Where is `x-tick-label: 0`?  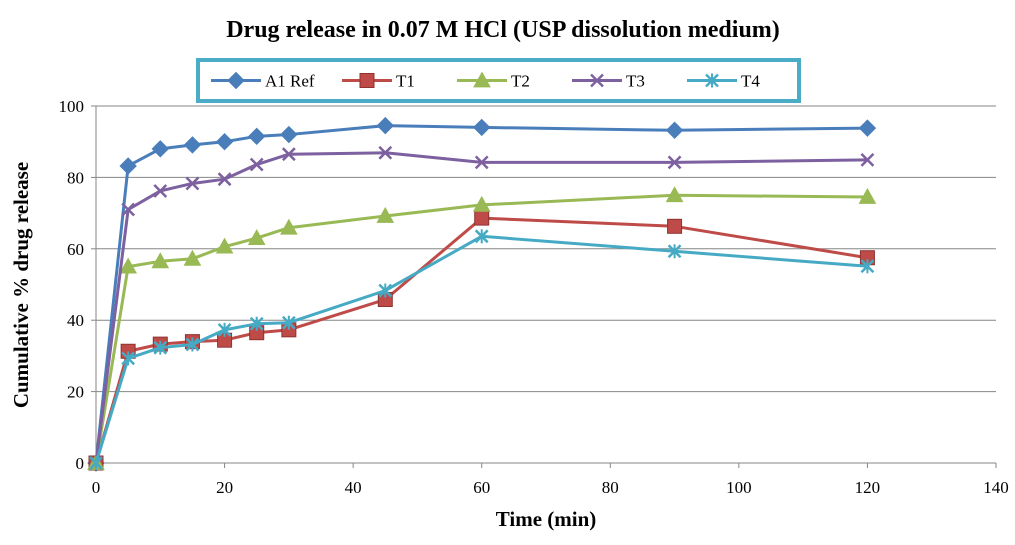 x-tick-label: 0 is located at coordinates (96, 487).